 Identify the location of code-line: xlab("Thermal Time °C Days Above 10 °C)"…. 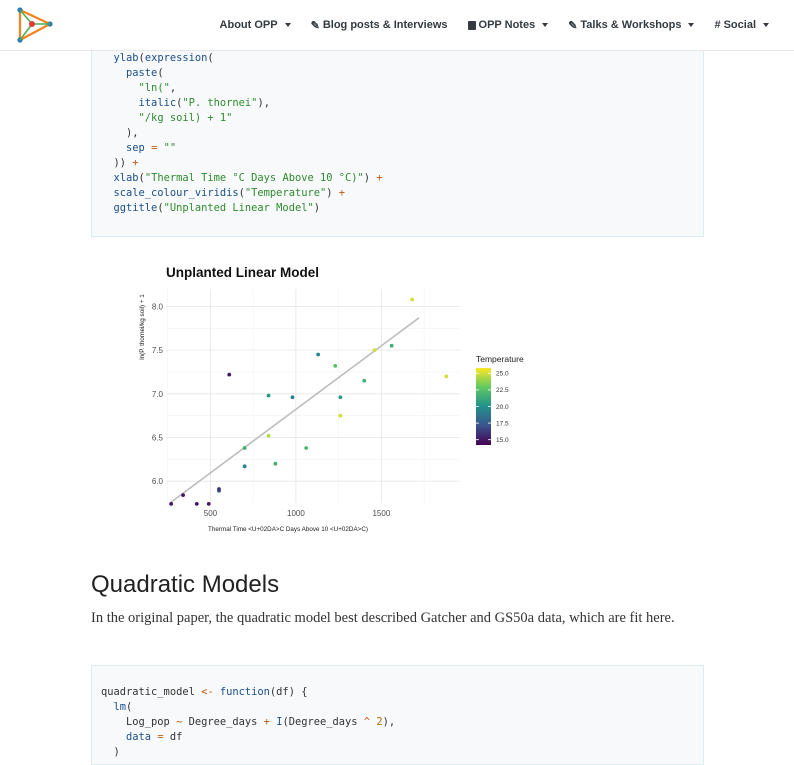
(248, 178).